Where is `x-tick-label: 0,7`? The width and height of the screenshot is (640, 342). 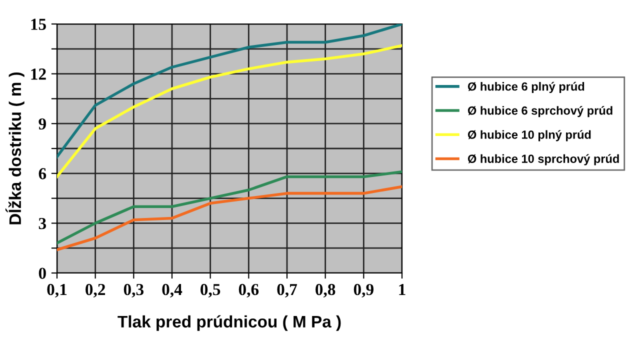
x-tick-label: 0,7 is located at coordinates (287, 291).